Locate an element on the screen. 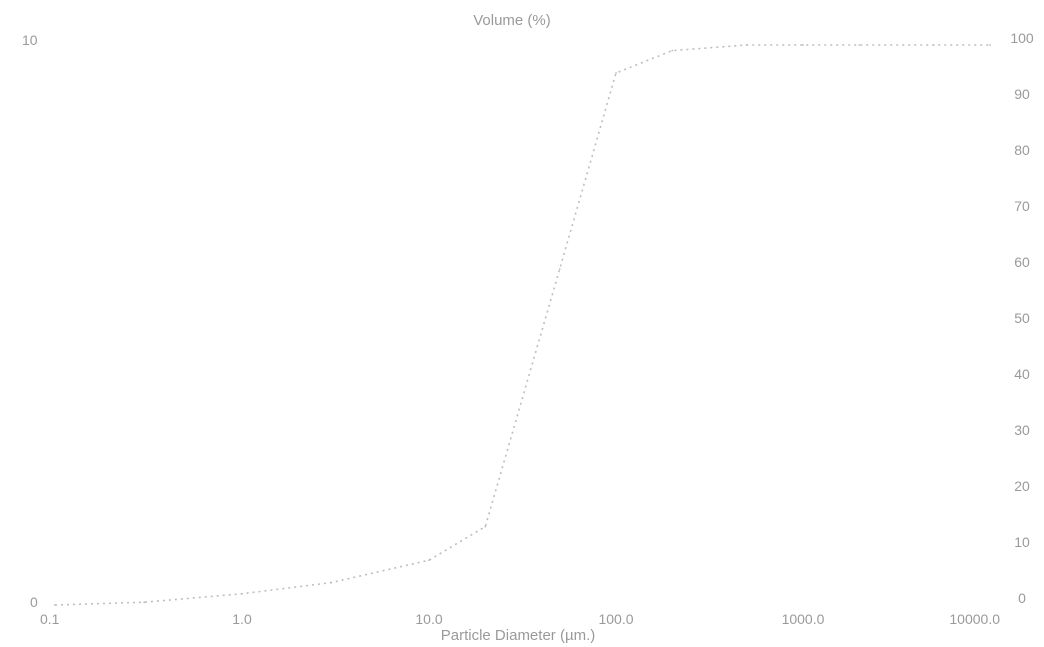  x-tick-label: 10000.0 is located at coordinates (974, 619).